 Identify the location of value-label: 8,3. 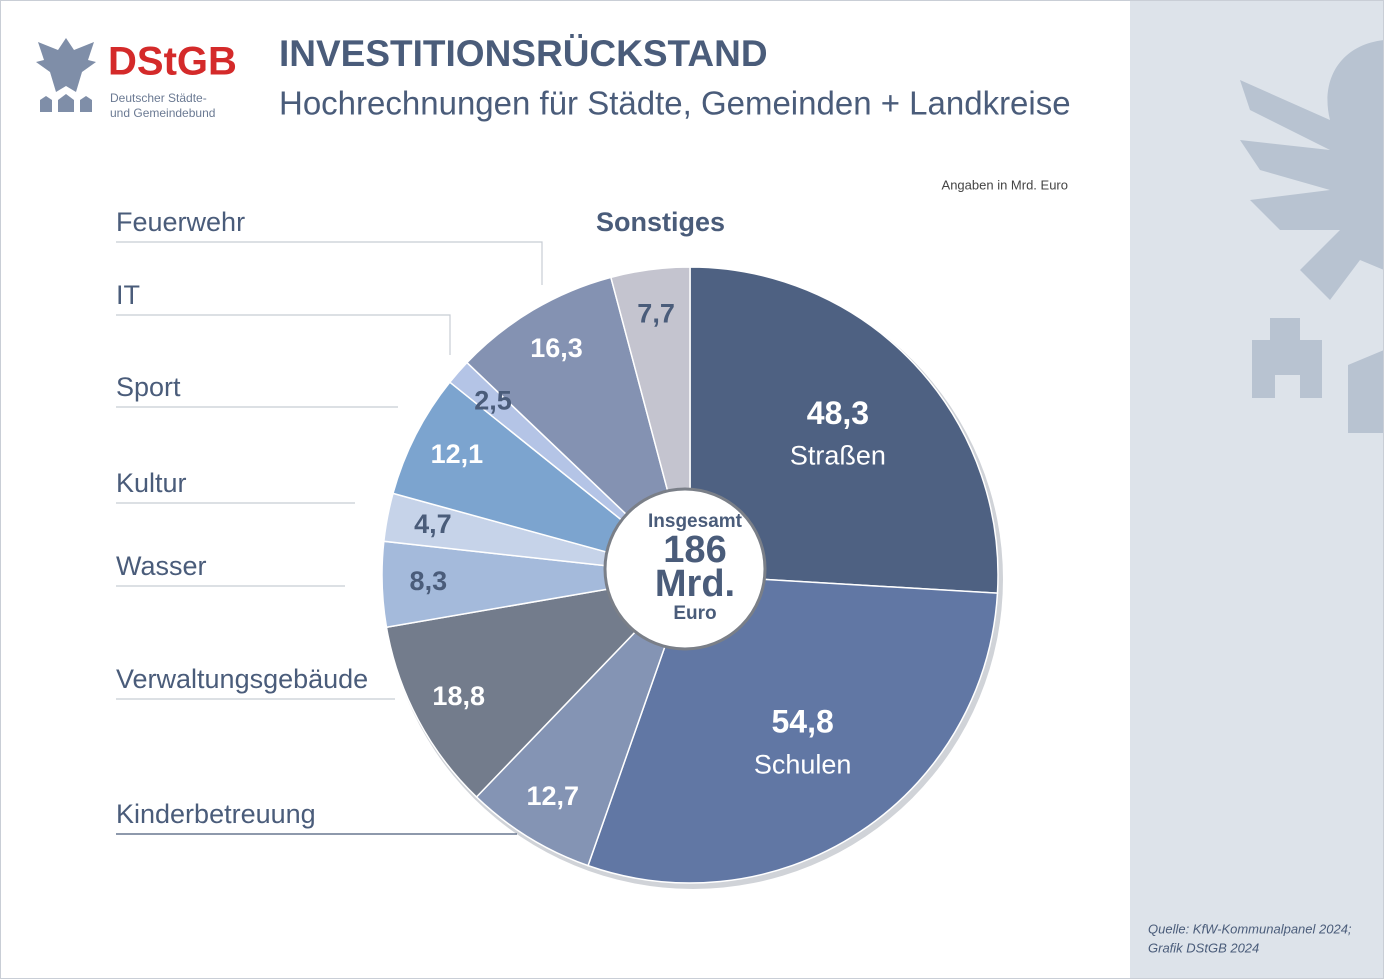
(429, 581).